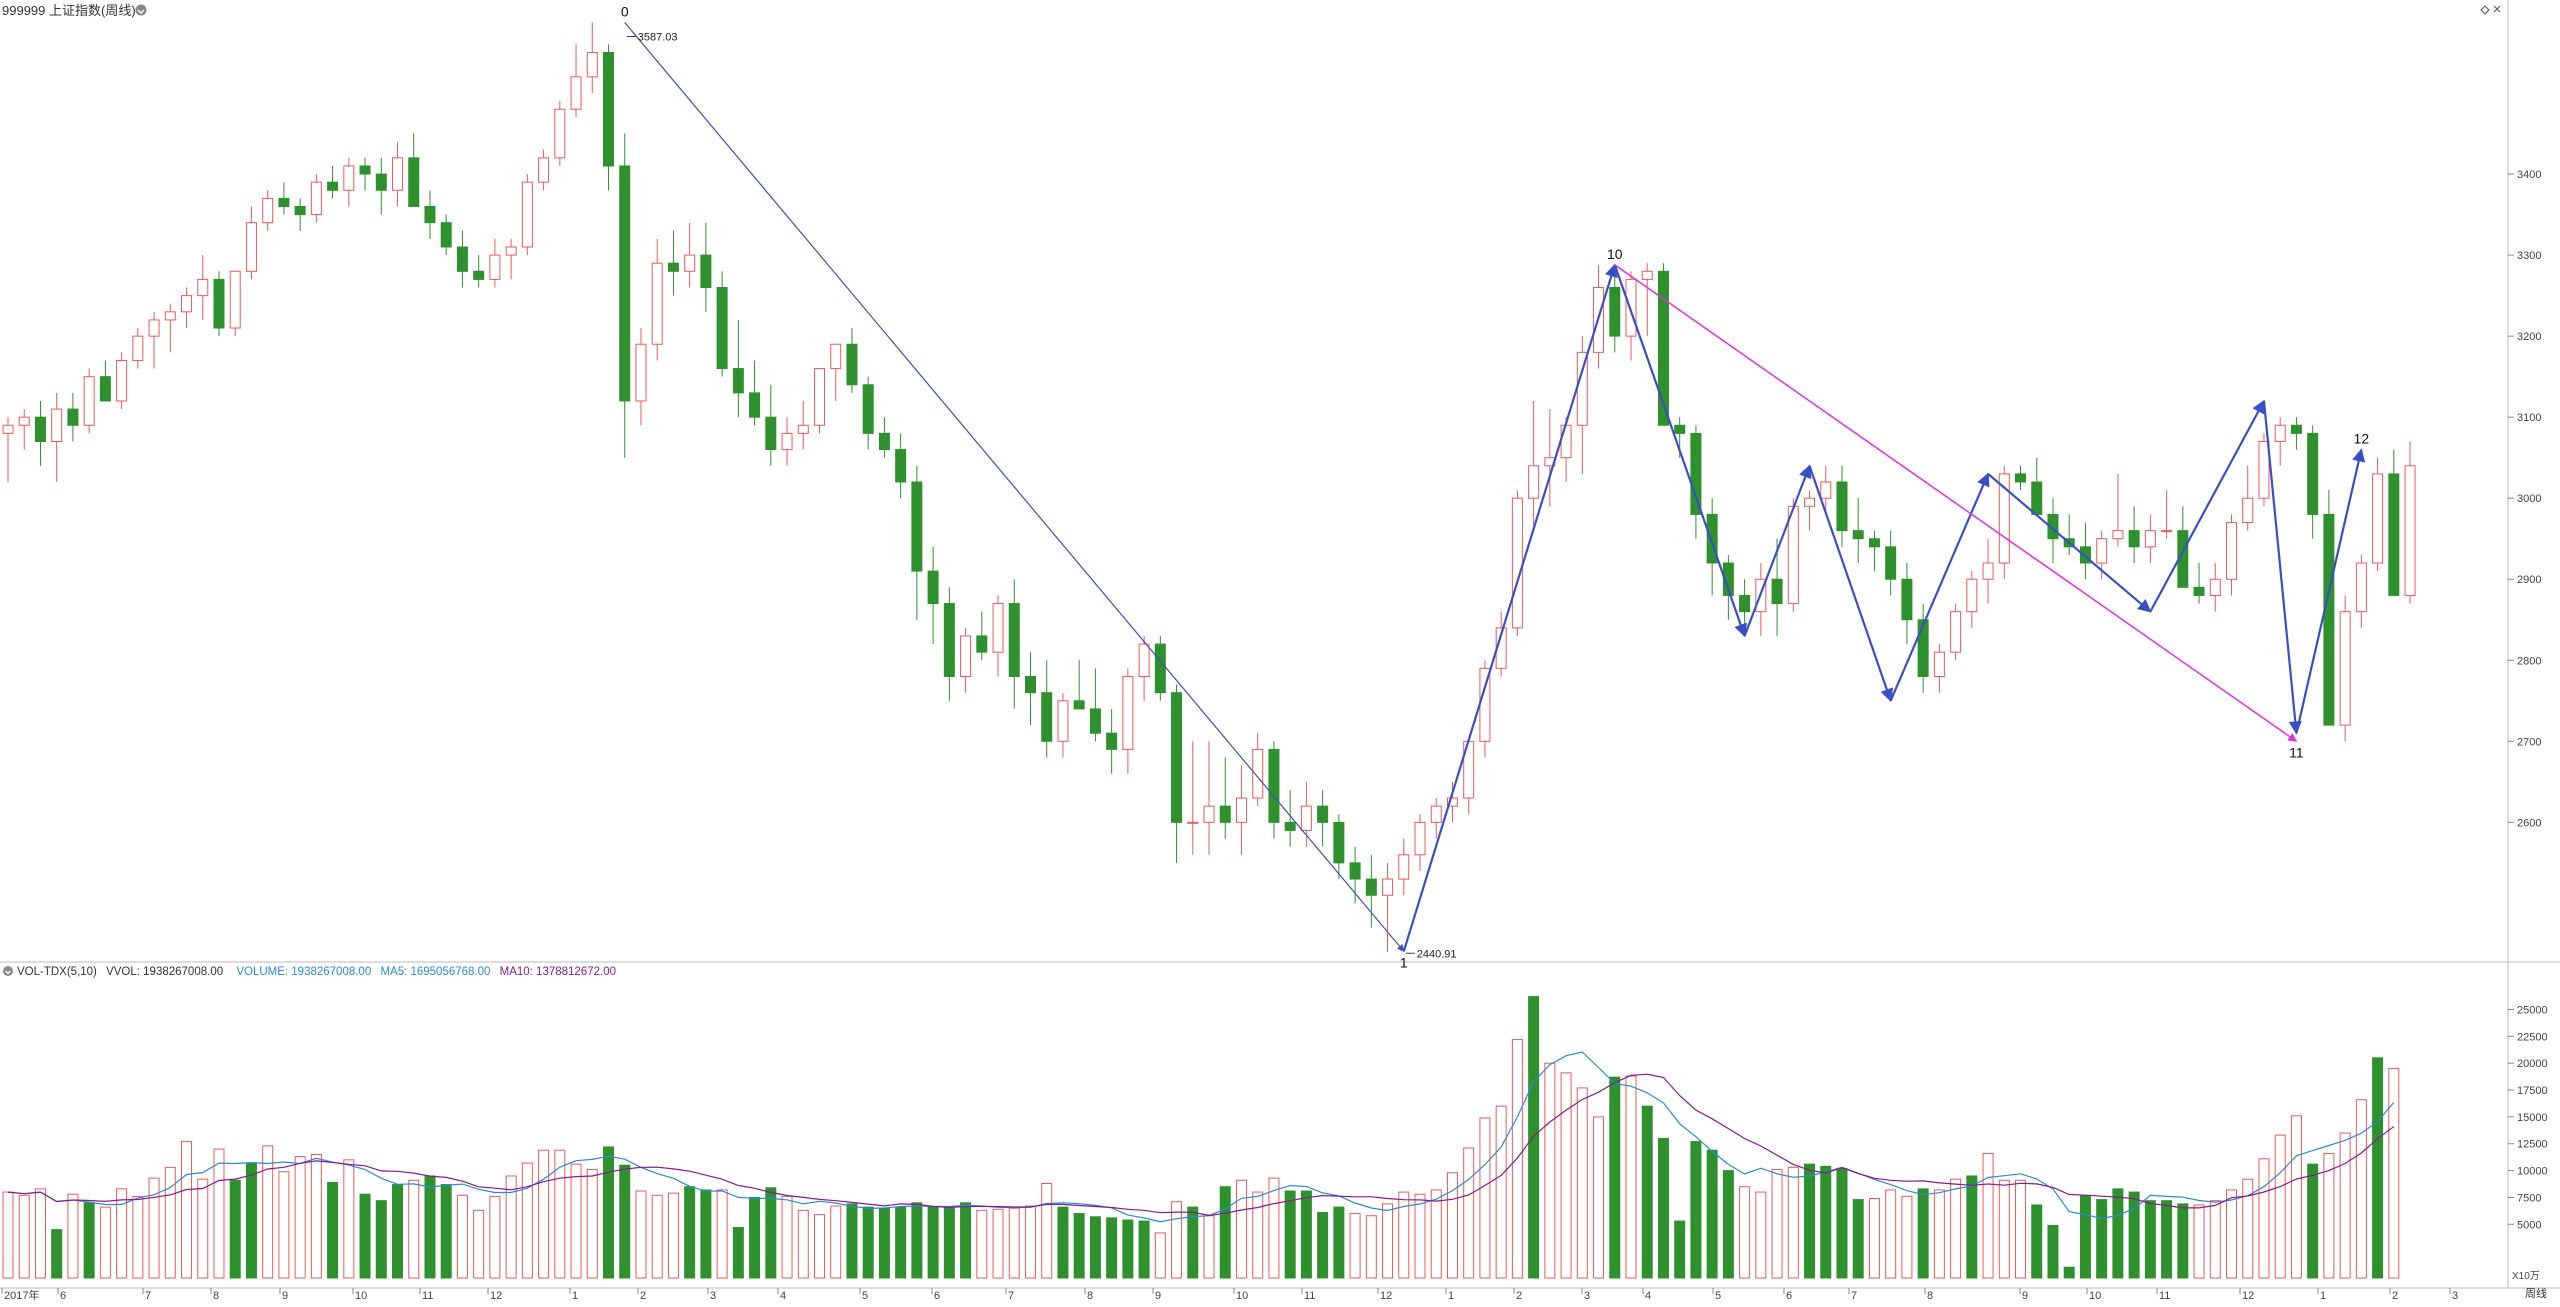 The width and height of the screenshot is (2560, 1307). What do you see at coordinates (625, 12) in the screenshot?
I see `wave-point-label: 0` at bounding box center [625, 12].